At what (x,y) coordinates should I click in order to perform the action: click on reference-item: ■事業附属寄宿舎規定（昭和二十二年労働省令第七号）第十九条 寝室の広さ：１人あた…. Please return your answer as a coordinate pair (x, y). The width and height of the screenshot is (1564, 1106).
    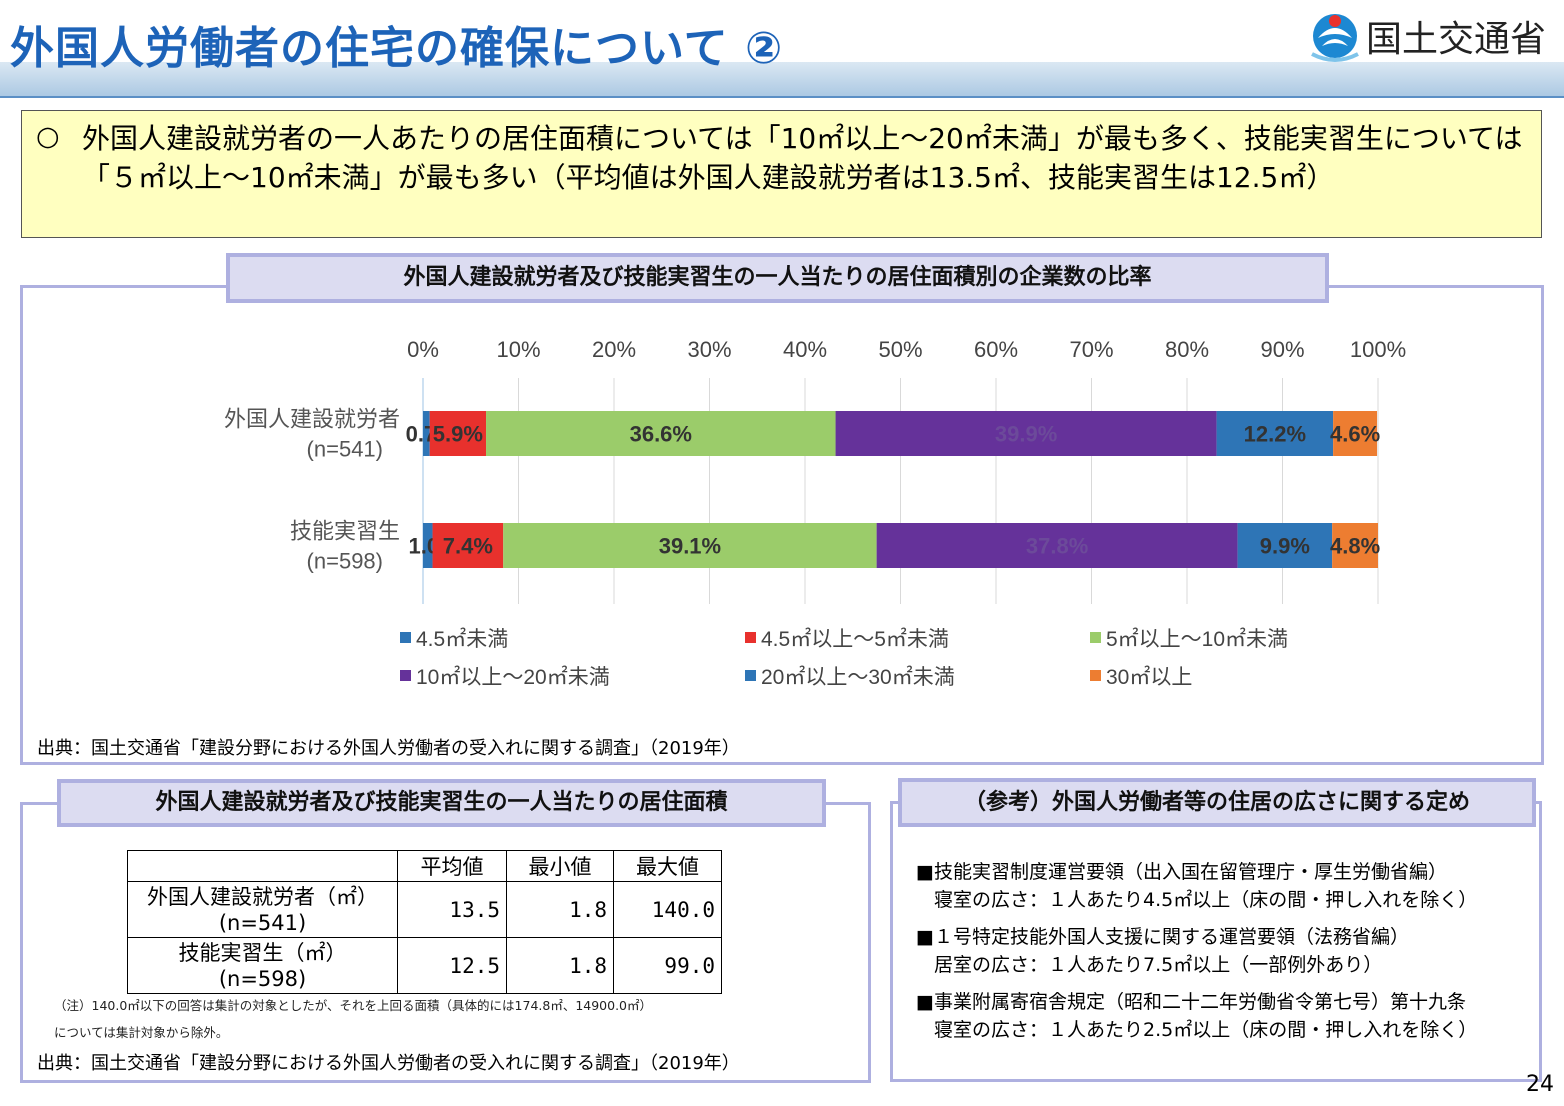
    Looking at the image, I should click on (1196, 1016).